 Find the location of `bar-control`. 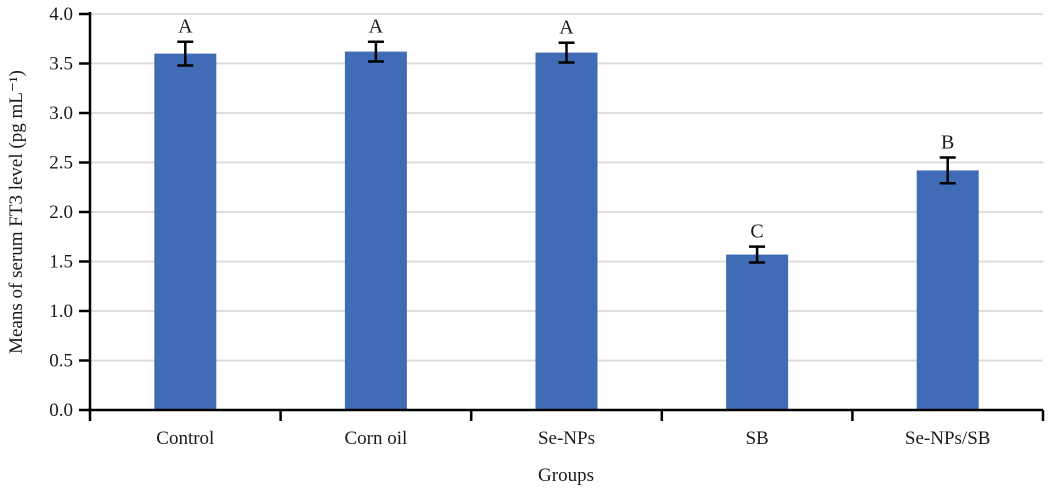

bar-control is located at coordinates (185, 231).